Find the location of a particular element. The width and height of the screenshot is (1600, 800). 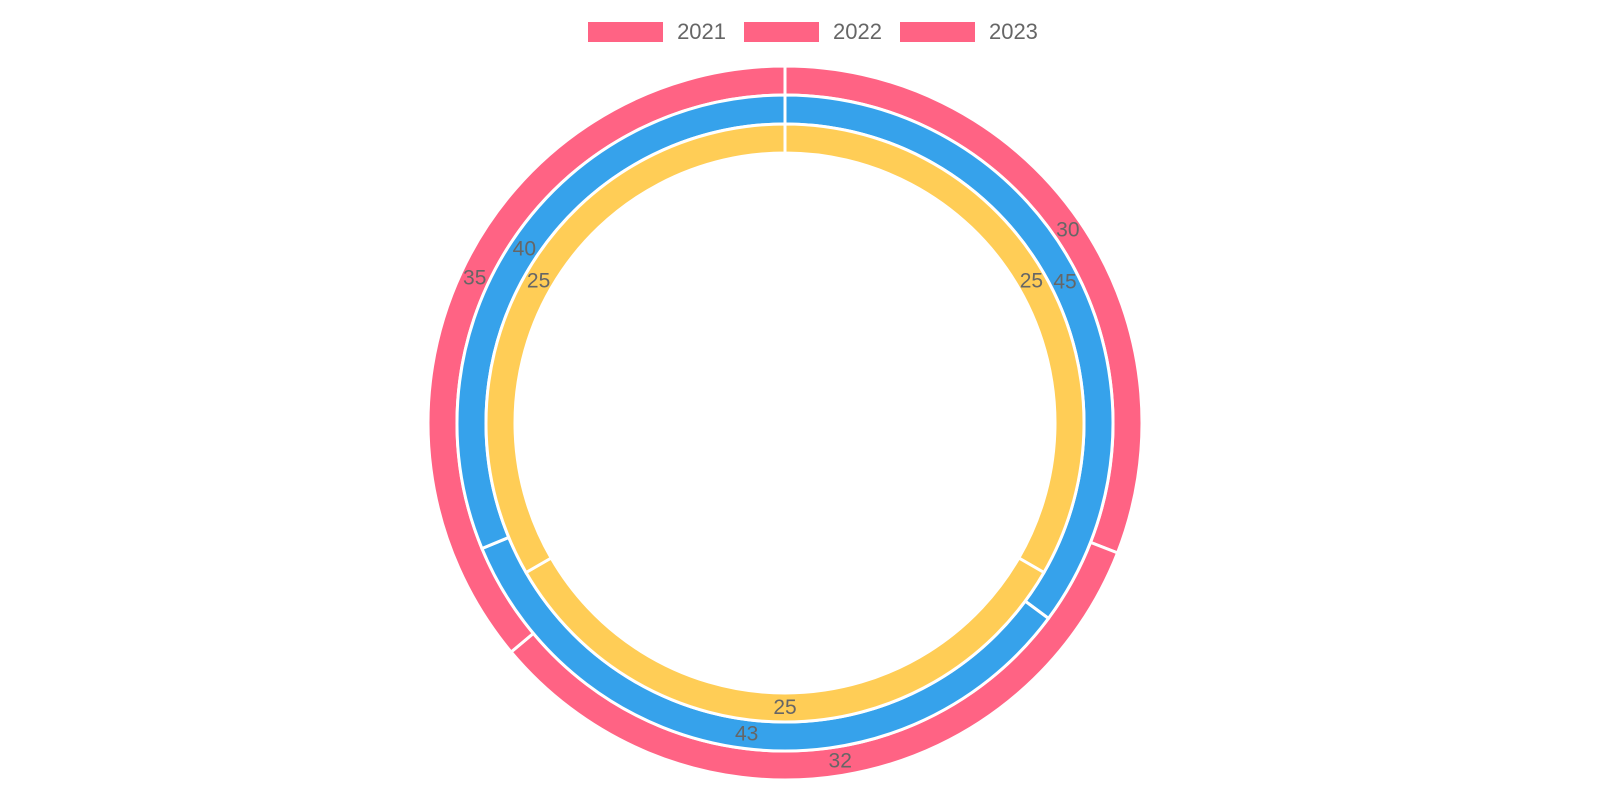

legend-item-2023: 2023 is located at coordinates (968, 32).